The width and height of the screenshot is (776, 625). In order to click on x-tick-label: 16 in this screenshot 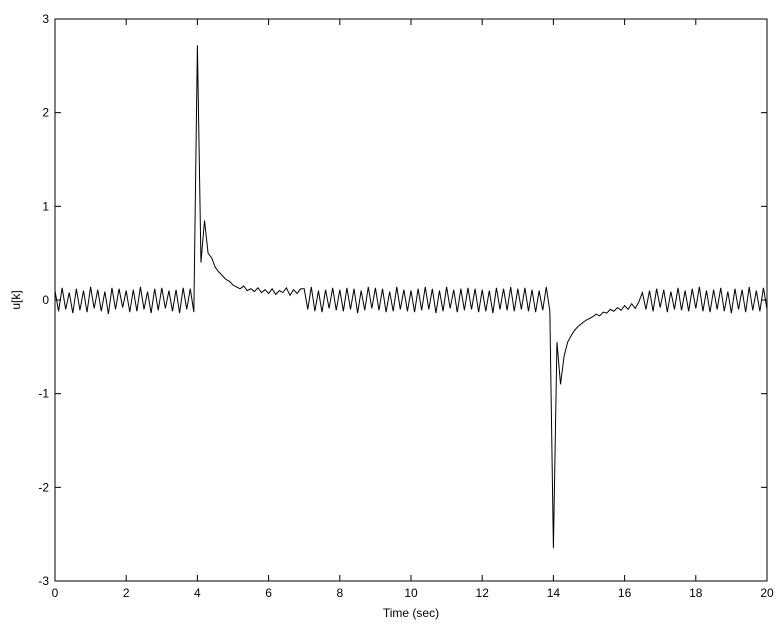, I will do `click(625, 593)`.